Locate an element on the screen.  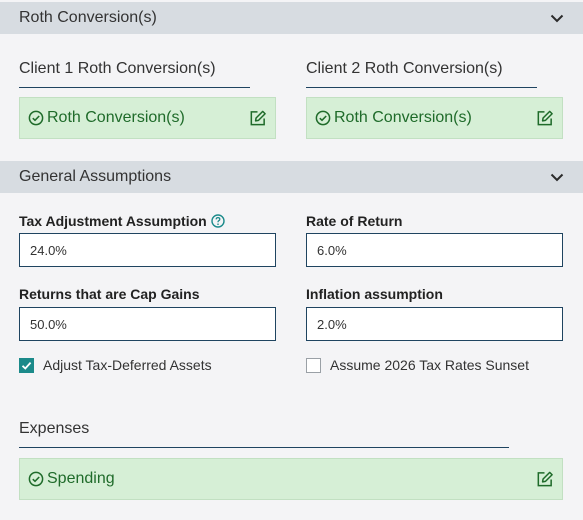
client2-roth-card-label: Roth Conversion(s) is located at coordinates (403, 117).